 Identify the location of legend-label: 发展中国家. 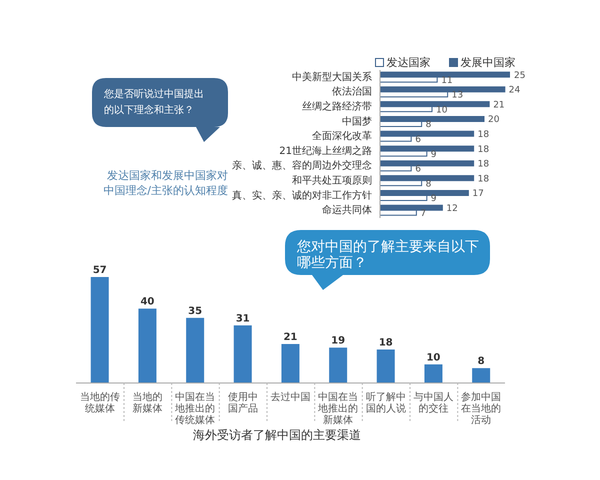
(488, 62).